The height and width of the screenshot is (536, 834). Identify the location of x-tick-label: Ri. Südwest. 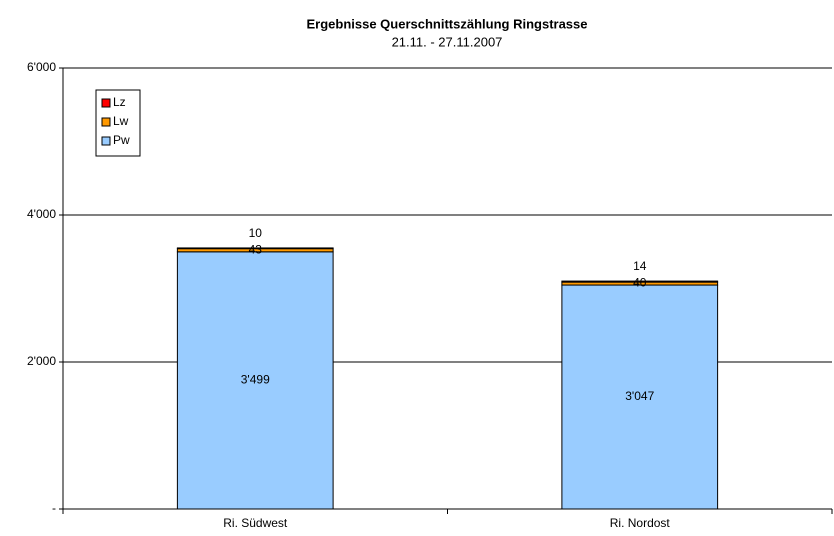
(255, 523).